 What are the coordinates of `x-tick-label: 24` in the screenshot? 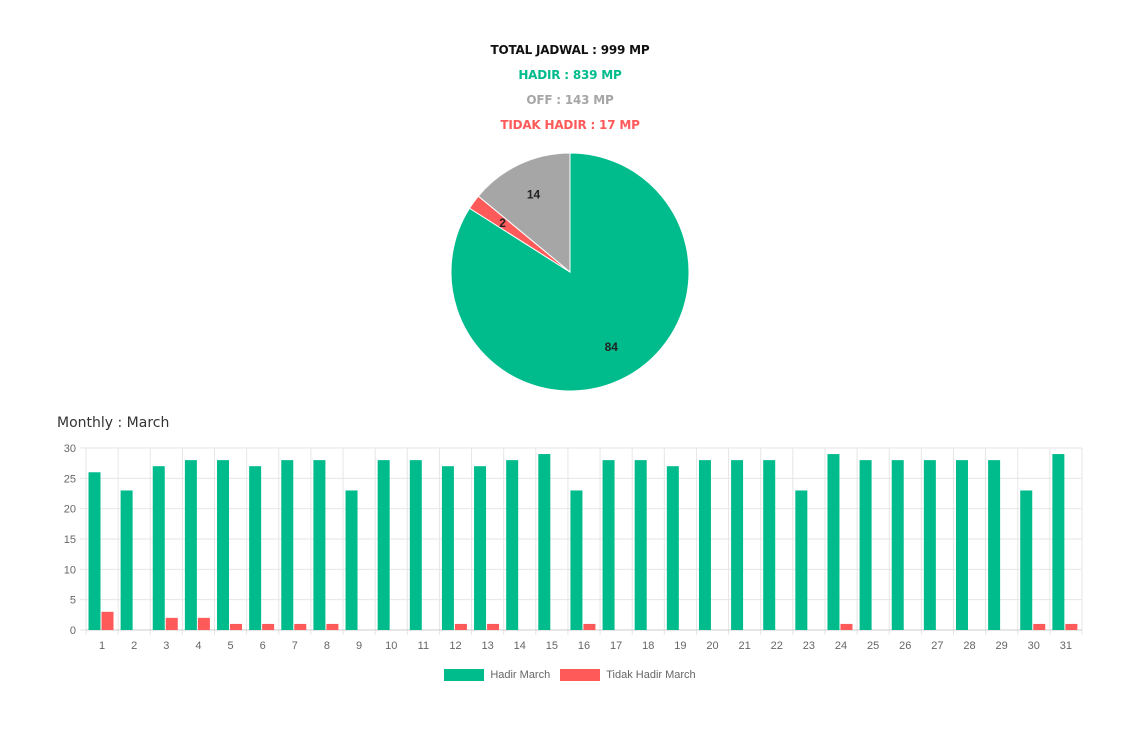 It's located at (841, 646).